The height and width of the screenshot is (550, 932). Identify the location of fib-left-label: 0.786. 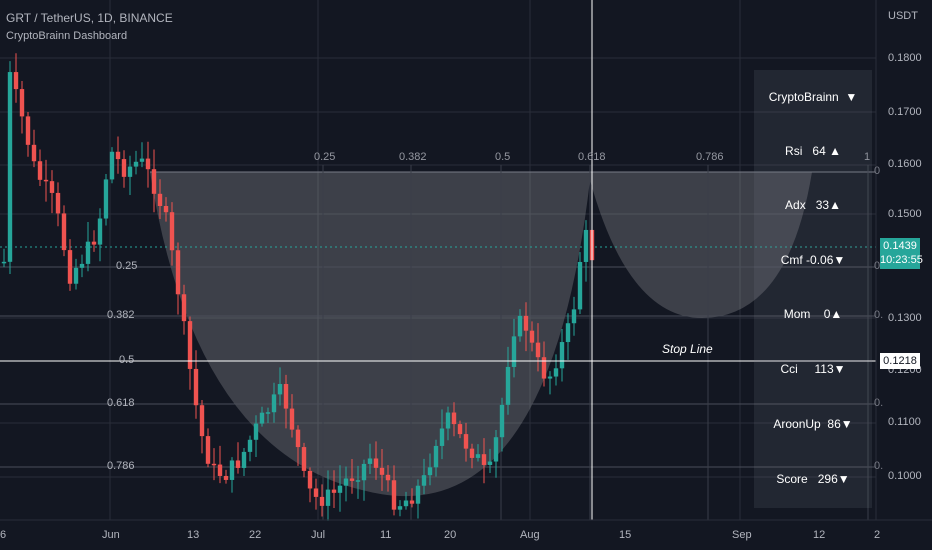
(121, 466).